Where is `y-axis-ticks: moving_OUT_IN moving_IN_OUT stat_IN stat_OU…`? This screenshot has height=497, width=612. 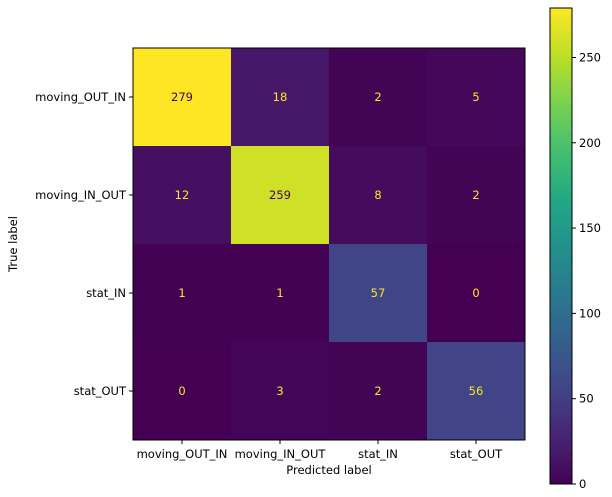
y-axis-ticks: moving_OUT_IN moving_IN_OUT stat_IN stat_OU… is located at coordinates (84, 244).